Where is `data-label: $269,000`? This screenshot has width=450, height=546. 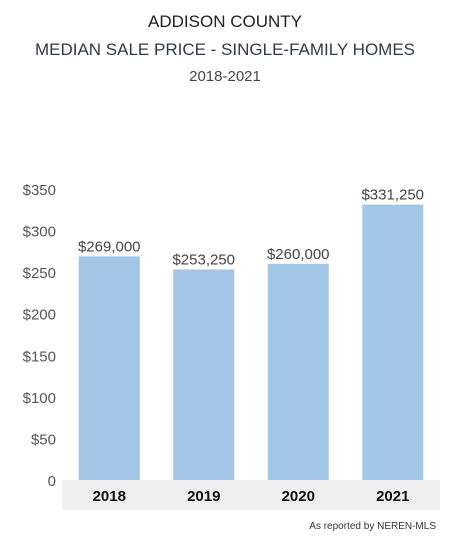 data-label: $269,000 is located at coordinates (109, 246).